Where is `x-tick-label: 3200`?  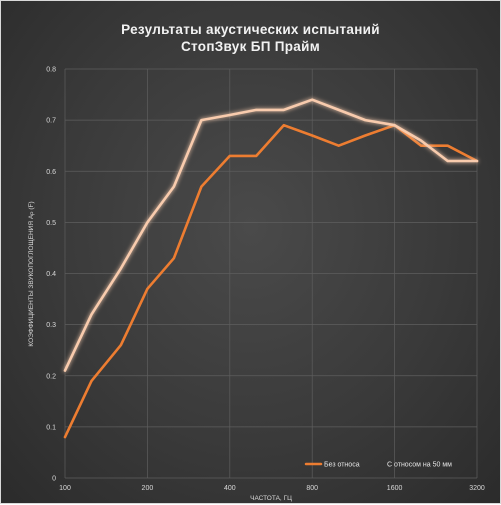
x-tick-label: 3200 is located at coordinates (477, 488).